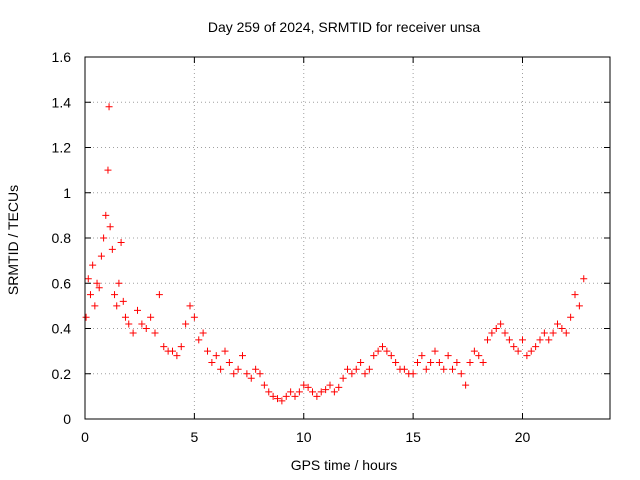  What do you see at coordinates (62, 283) in the screenshot?
I see `y-tick-label: 0.6` at bounding box center [62, 283].